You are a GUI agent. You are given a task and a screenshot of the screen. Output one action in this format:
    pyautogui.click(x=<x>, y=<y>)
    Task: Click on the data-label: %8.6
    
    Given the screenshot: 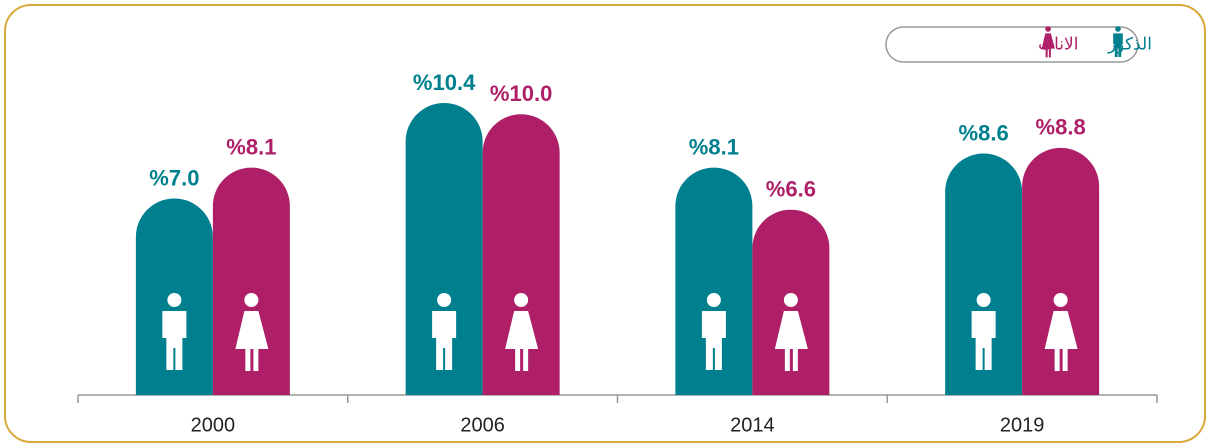 What is the action you would take?
    pyautogui.click(x=984, y=132)
    